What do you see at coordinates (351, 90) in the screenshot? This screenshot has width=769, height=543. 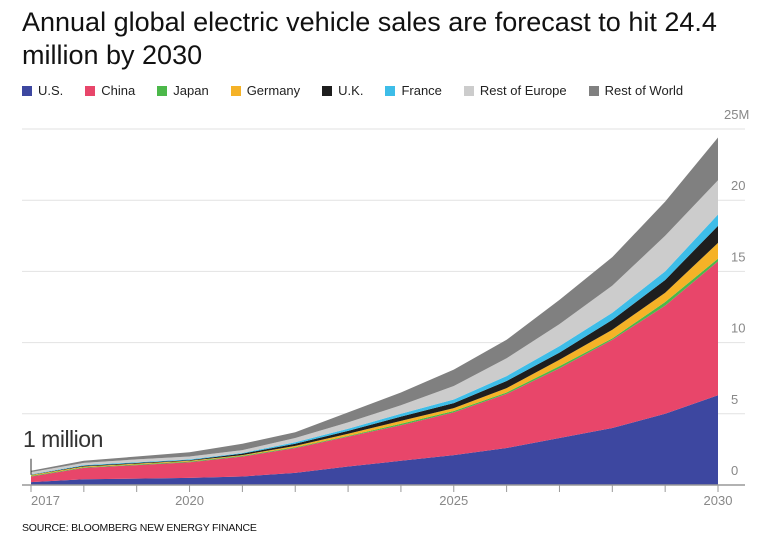 I see `legend-label: U.K.` at bounding box center [351, 90].